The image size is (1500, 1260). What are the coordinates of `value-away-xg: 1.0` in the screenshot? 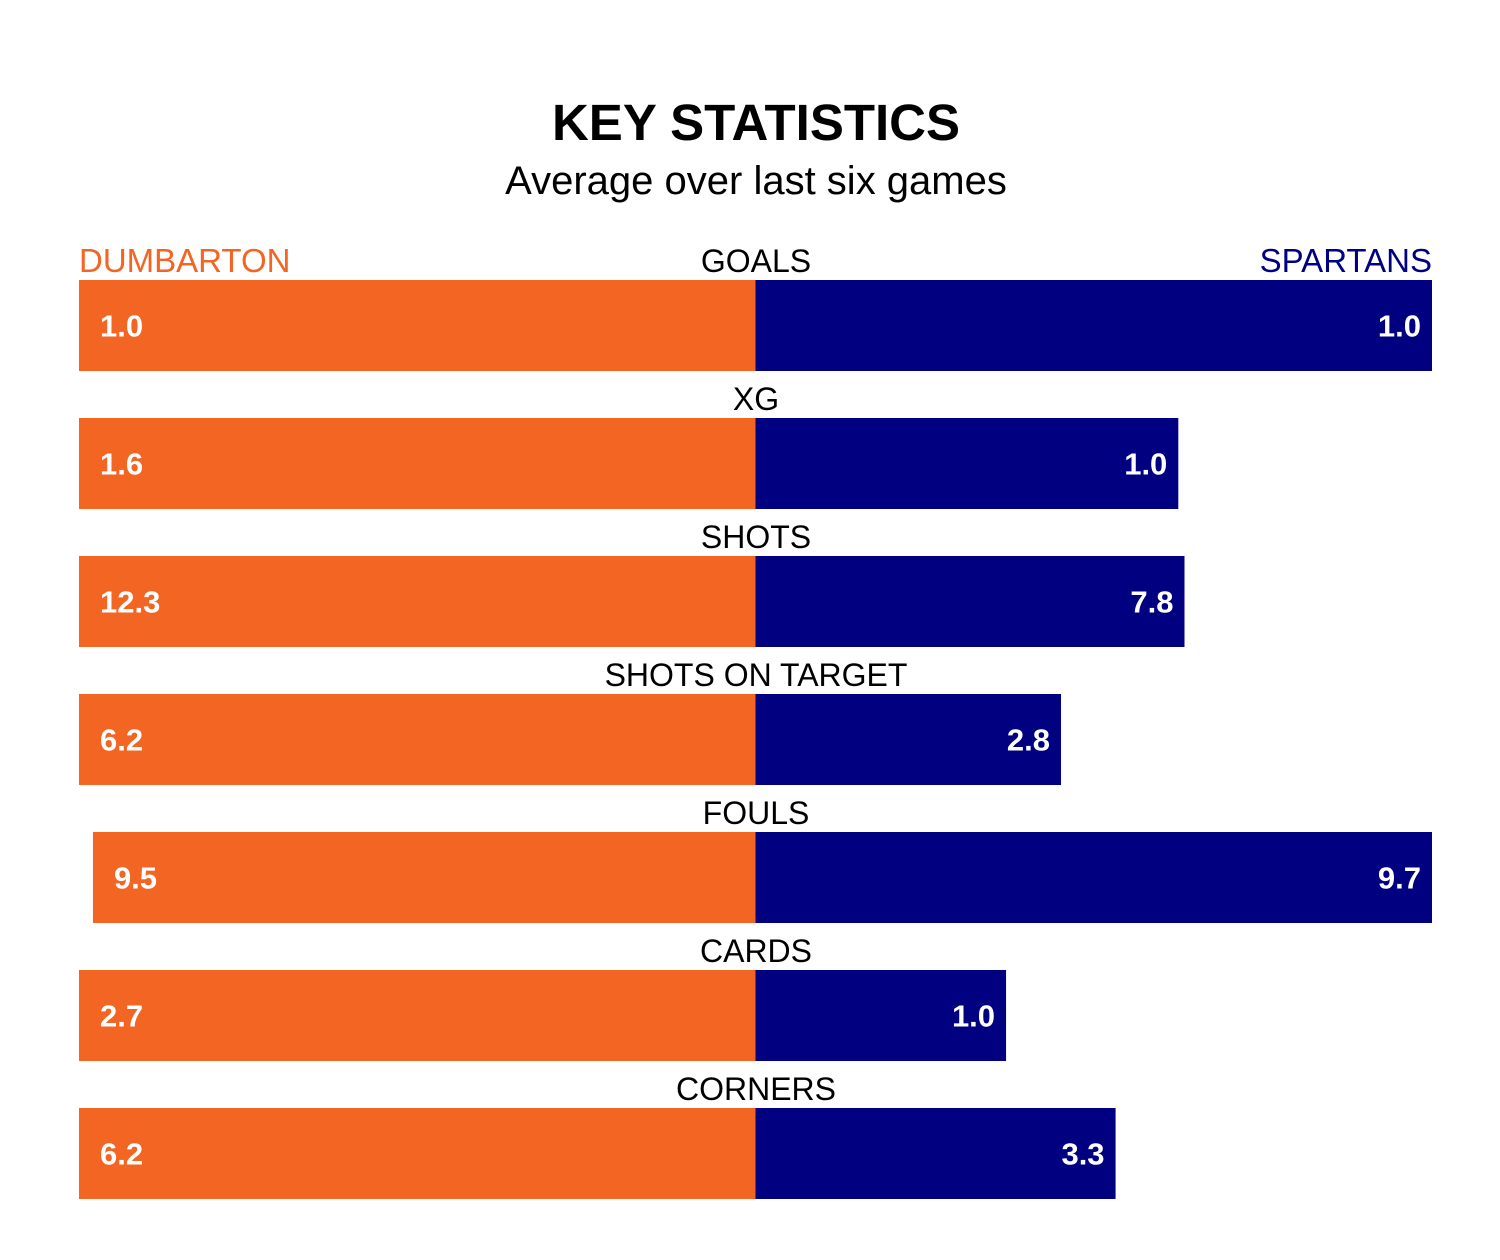 It's located at (1145, 464).